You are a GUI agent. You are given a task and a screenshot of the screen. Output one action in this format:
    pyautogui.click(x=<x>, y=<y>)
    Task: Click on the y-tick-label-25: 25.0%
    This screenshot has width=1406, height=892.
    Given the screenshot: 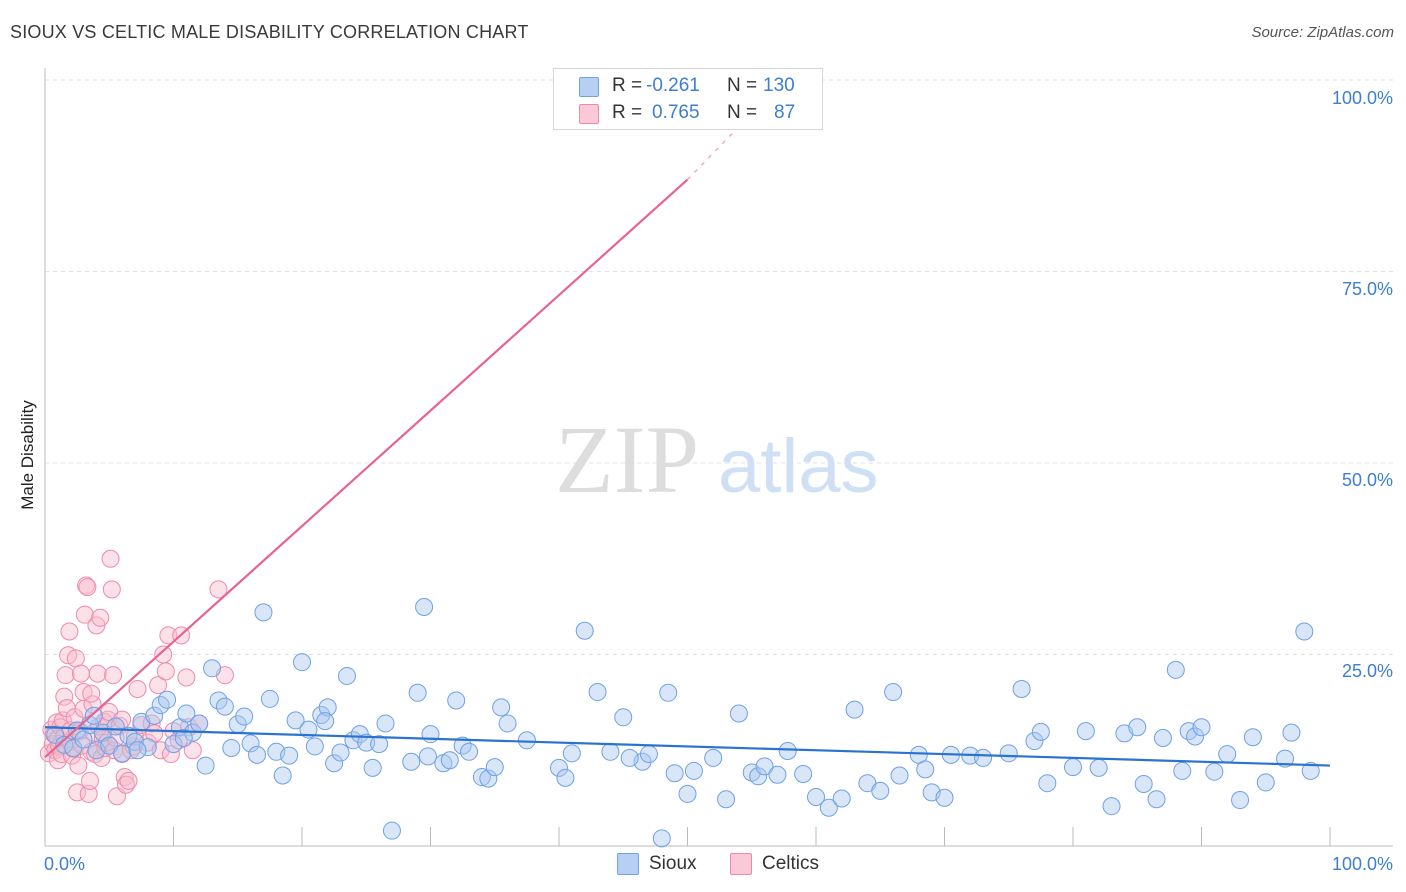 What is the action you would take?
    pyautogui.click(x=1367, y=671)
    